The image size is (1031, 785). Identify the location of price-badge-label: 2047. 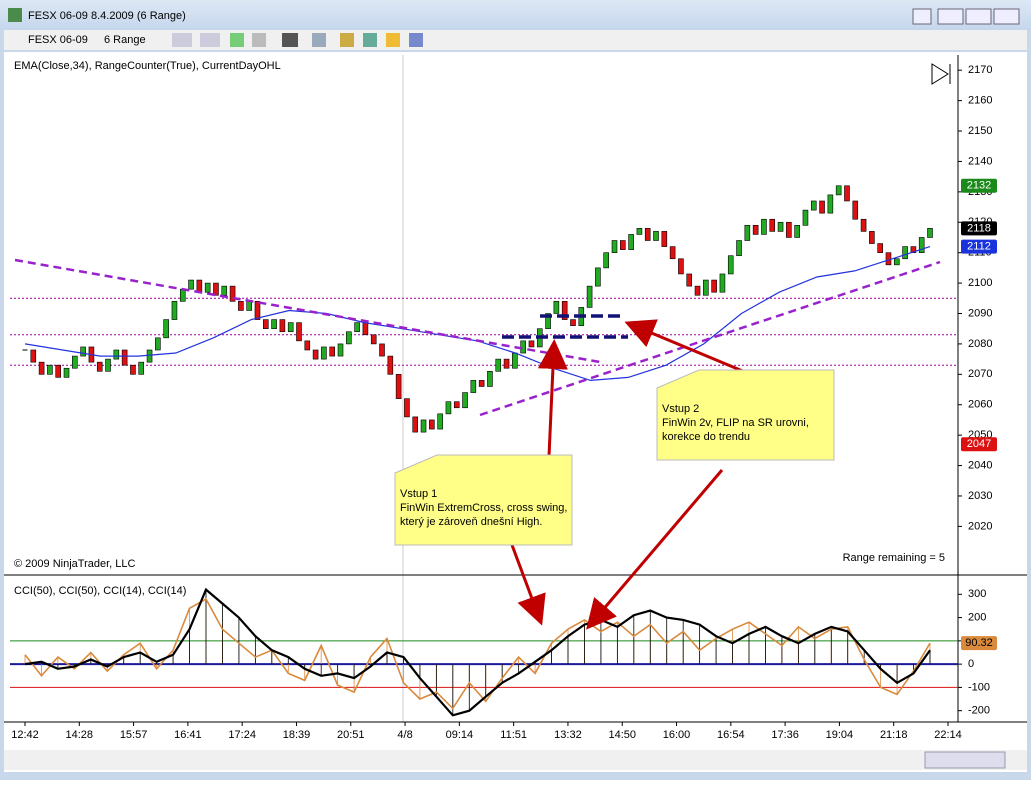
(979, 444).